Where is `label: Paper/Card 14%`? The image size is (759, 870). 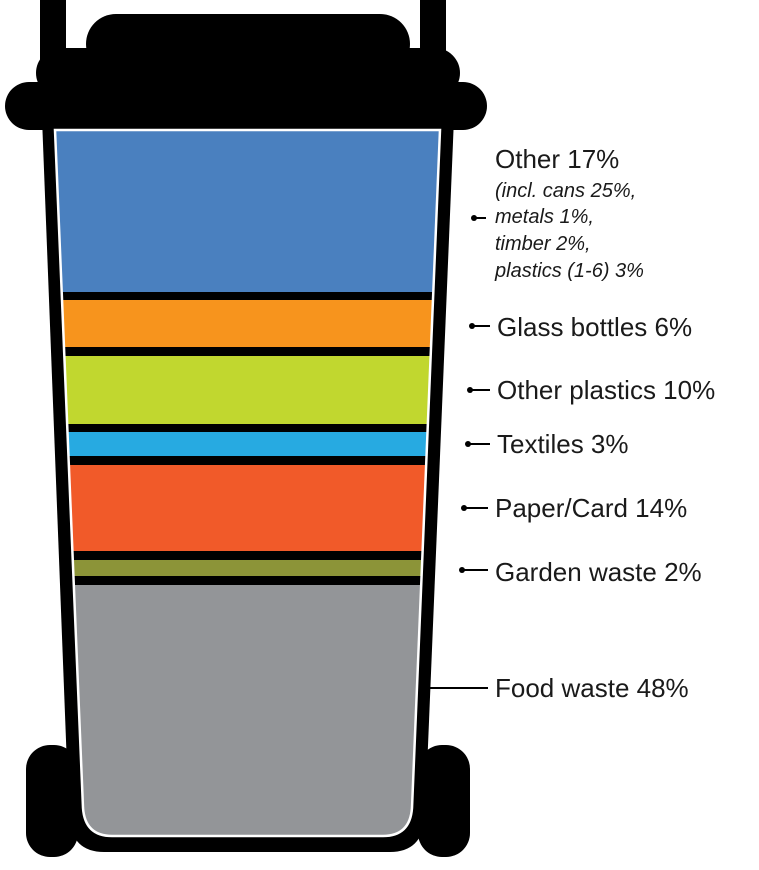 label: Paper/Card 14% is located at coordinates (591, 508).